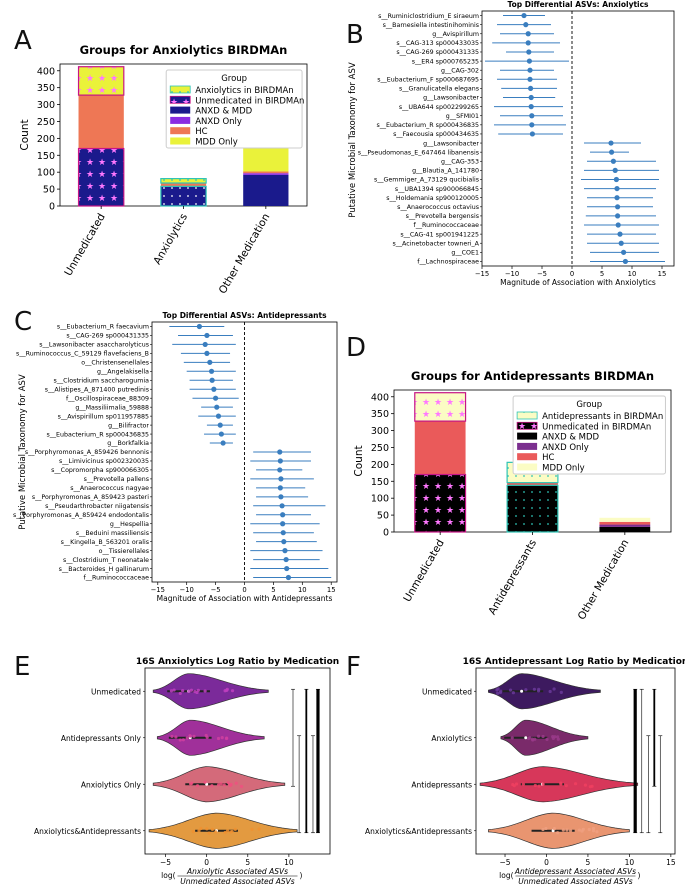  Describe the element at coordinates (546, 862) in the screenshot. I see `x-tick-label: 0` at that location.